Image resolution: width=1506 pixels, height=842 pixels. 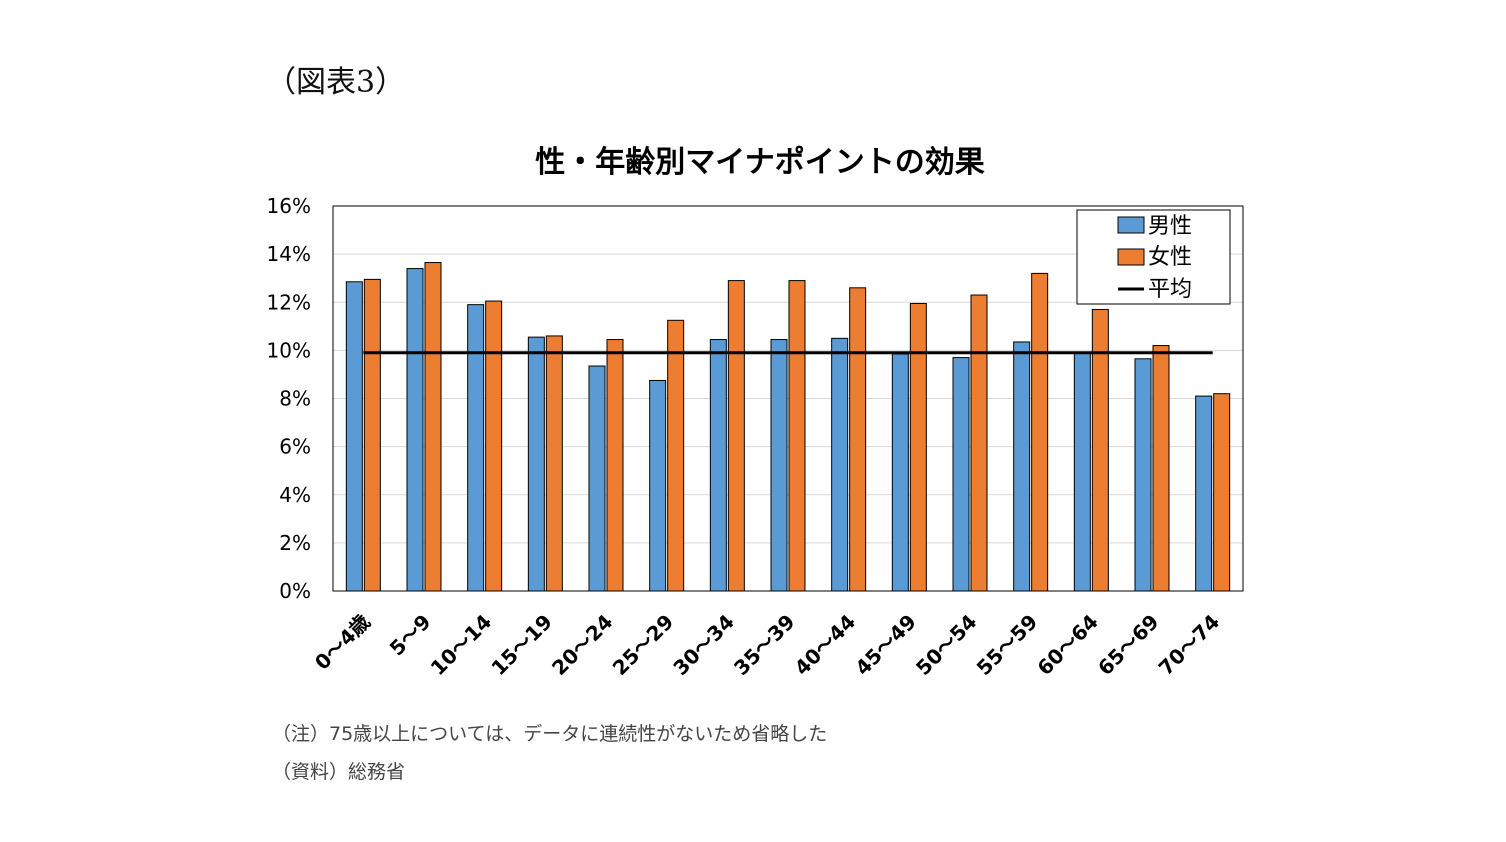 What do you see at coordinates (703, 645) in the screenshot?
I see `x-tick-label: 30～34` at bounding box center [703, 645].